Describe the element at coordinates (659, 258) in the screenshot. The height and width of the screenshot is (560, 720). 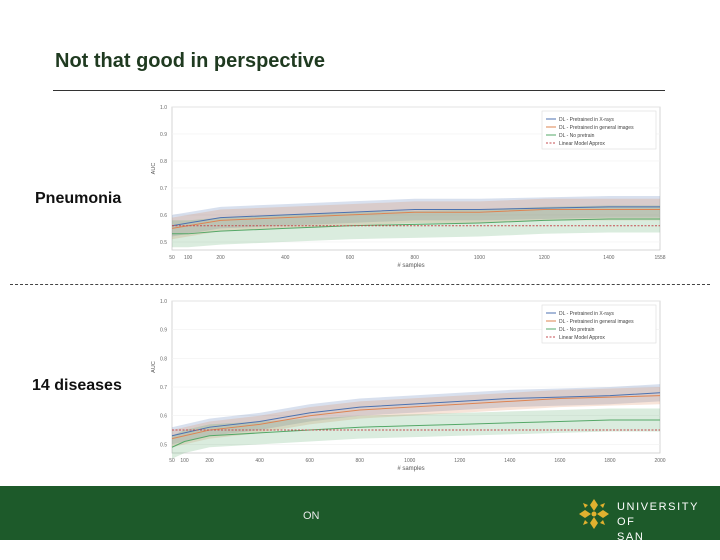
I see `x-tick-label: 1558` at that location.